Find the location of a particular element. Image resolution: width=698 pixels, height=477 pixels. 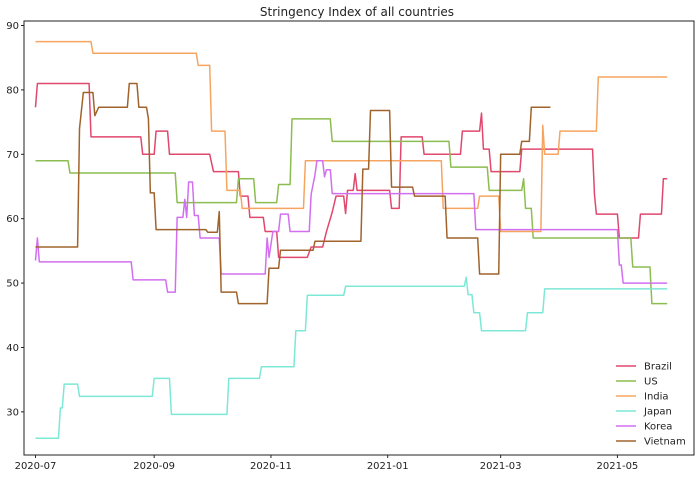

x-tick-label: 2020-09 is located at coordinates (154, 466).